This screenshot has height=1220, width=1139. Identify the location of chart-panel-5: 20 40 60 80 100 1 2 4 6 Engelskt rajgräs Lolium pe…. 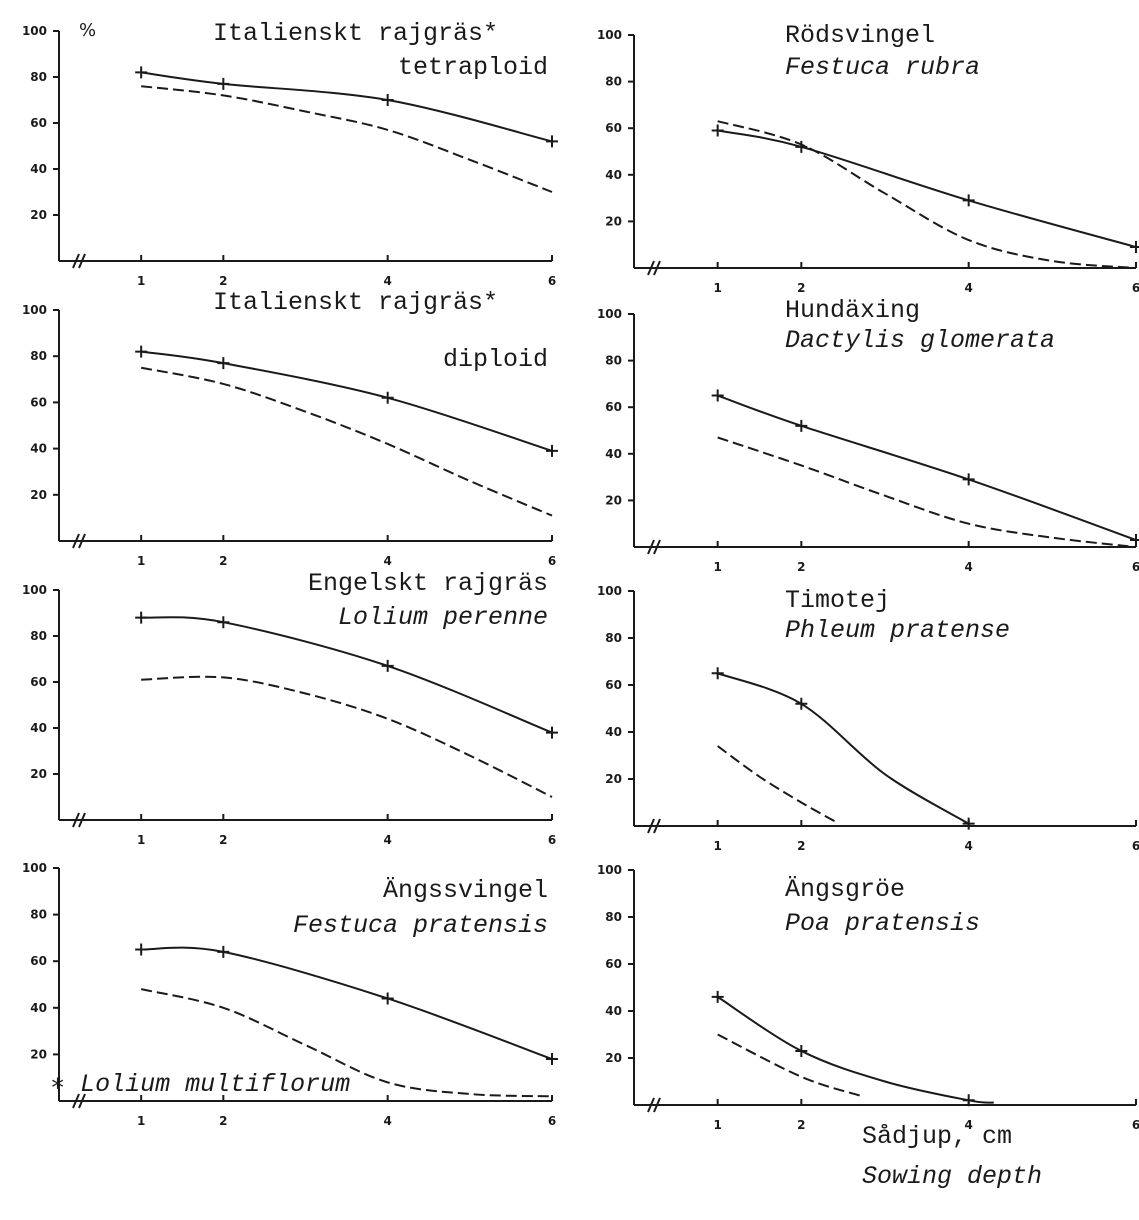
(290, 708).